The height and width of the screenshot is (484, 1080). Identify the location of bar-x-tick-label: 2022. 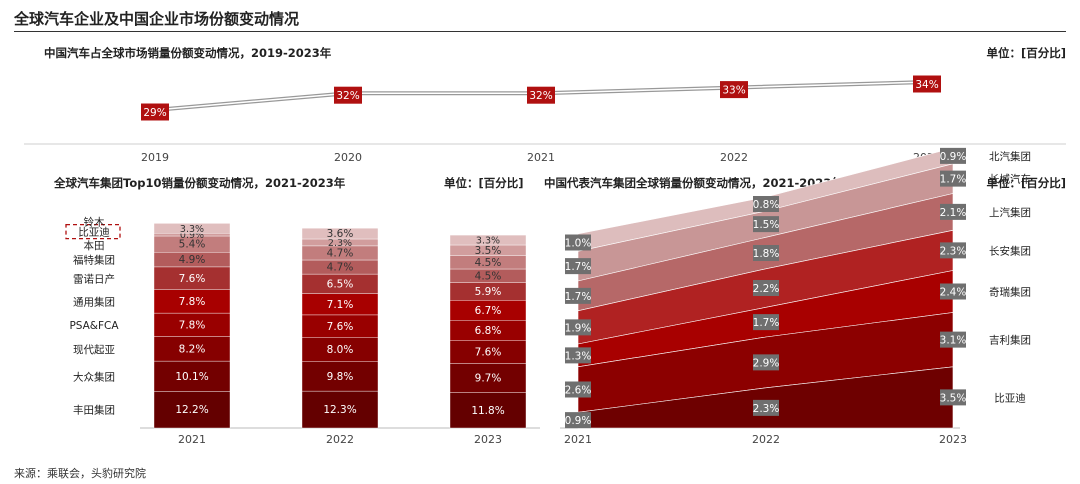
(340, 439).